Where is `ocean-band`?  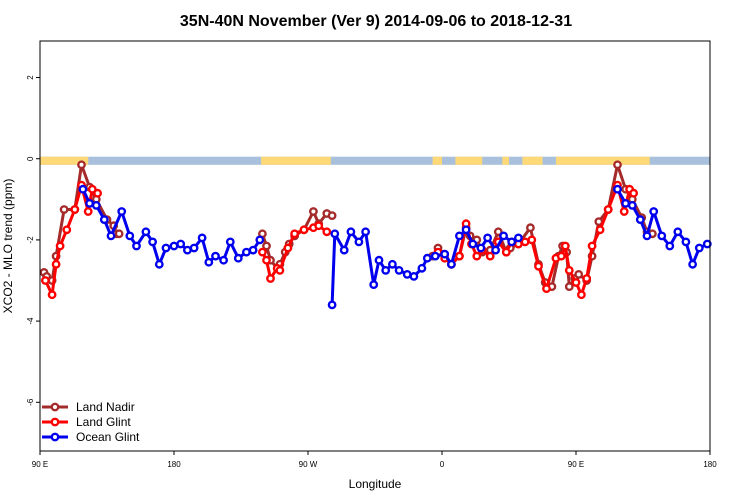
ocean-band is located at coordinates (375, 160).